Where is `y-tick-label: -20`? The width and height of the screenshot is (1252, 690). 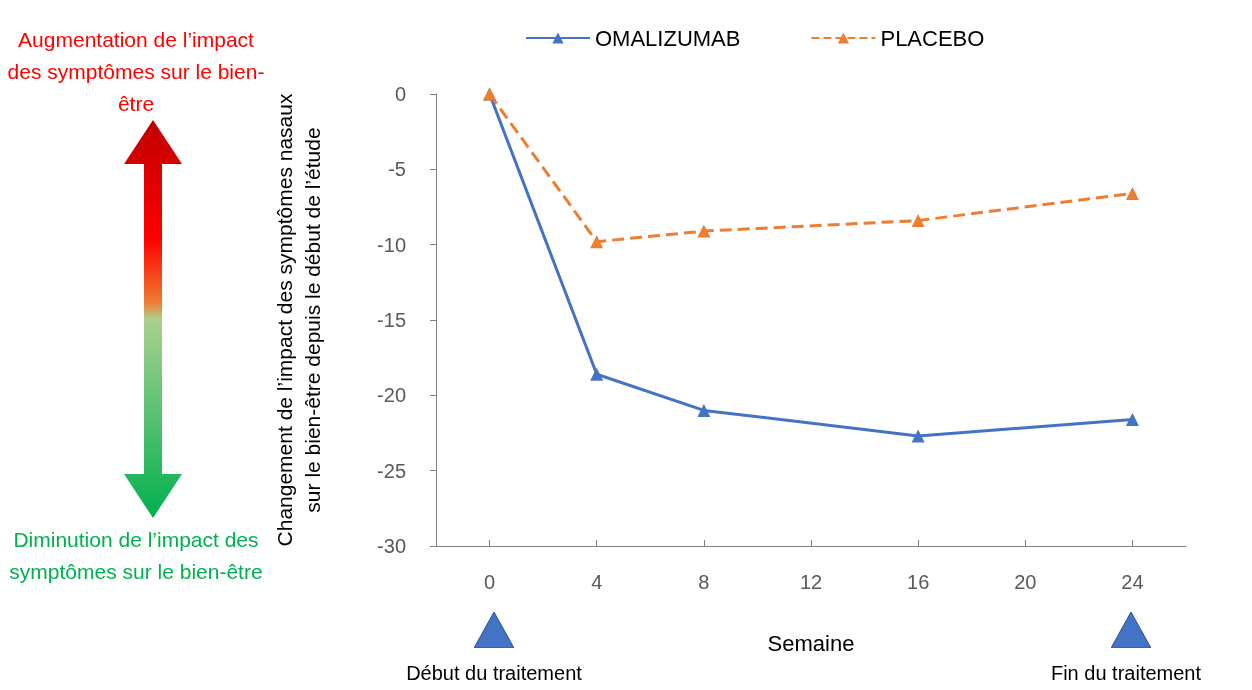 y-tick-label: -20 is located at coordinates (391, 395).